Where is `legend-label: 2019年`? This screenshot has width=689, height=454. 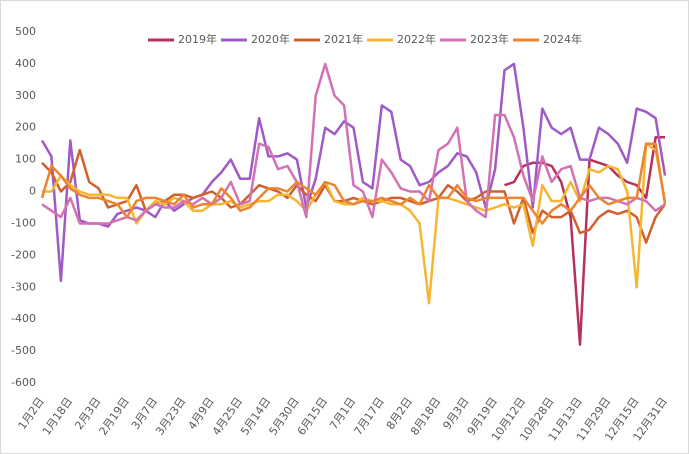
legend-label: 2019年 is located at coordinates (197, 39).